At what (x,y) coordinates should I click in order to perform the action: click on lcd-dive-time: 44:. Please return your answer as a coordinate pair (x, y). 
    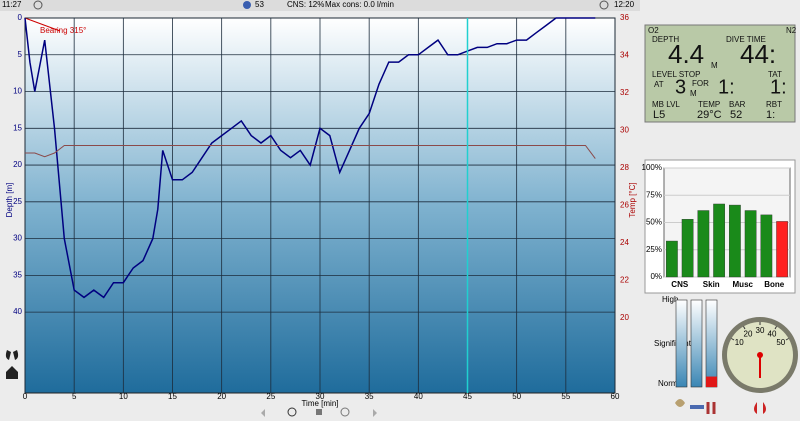
    Looking at the image, I should click on (758, 54).